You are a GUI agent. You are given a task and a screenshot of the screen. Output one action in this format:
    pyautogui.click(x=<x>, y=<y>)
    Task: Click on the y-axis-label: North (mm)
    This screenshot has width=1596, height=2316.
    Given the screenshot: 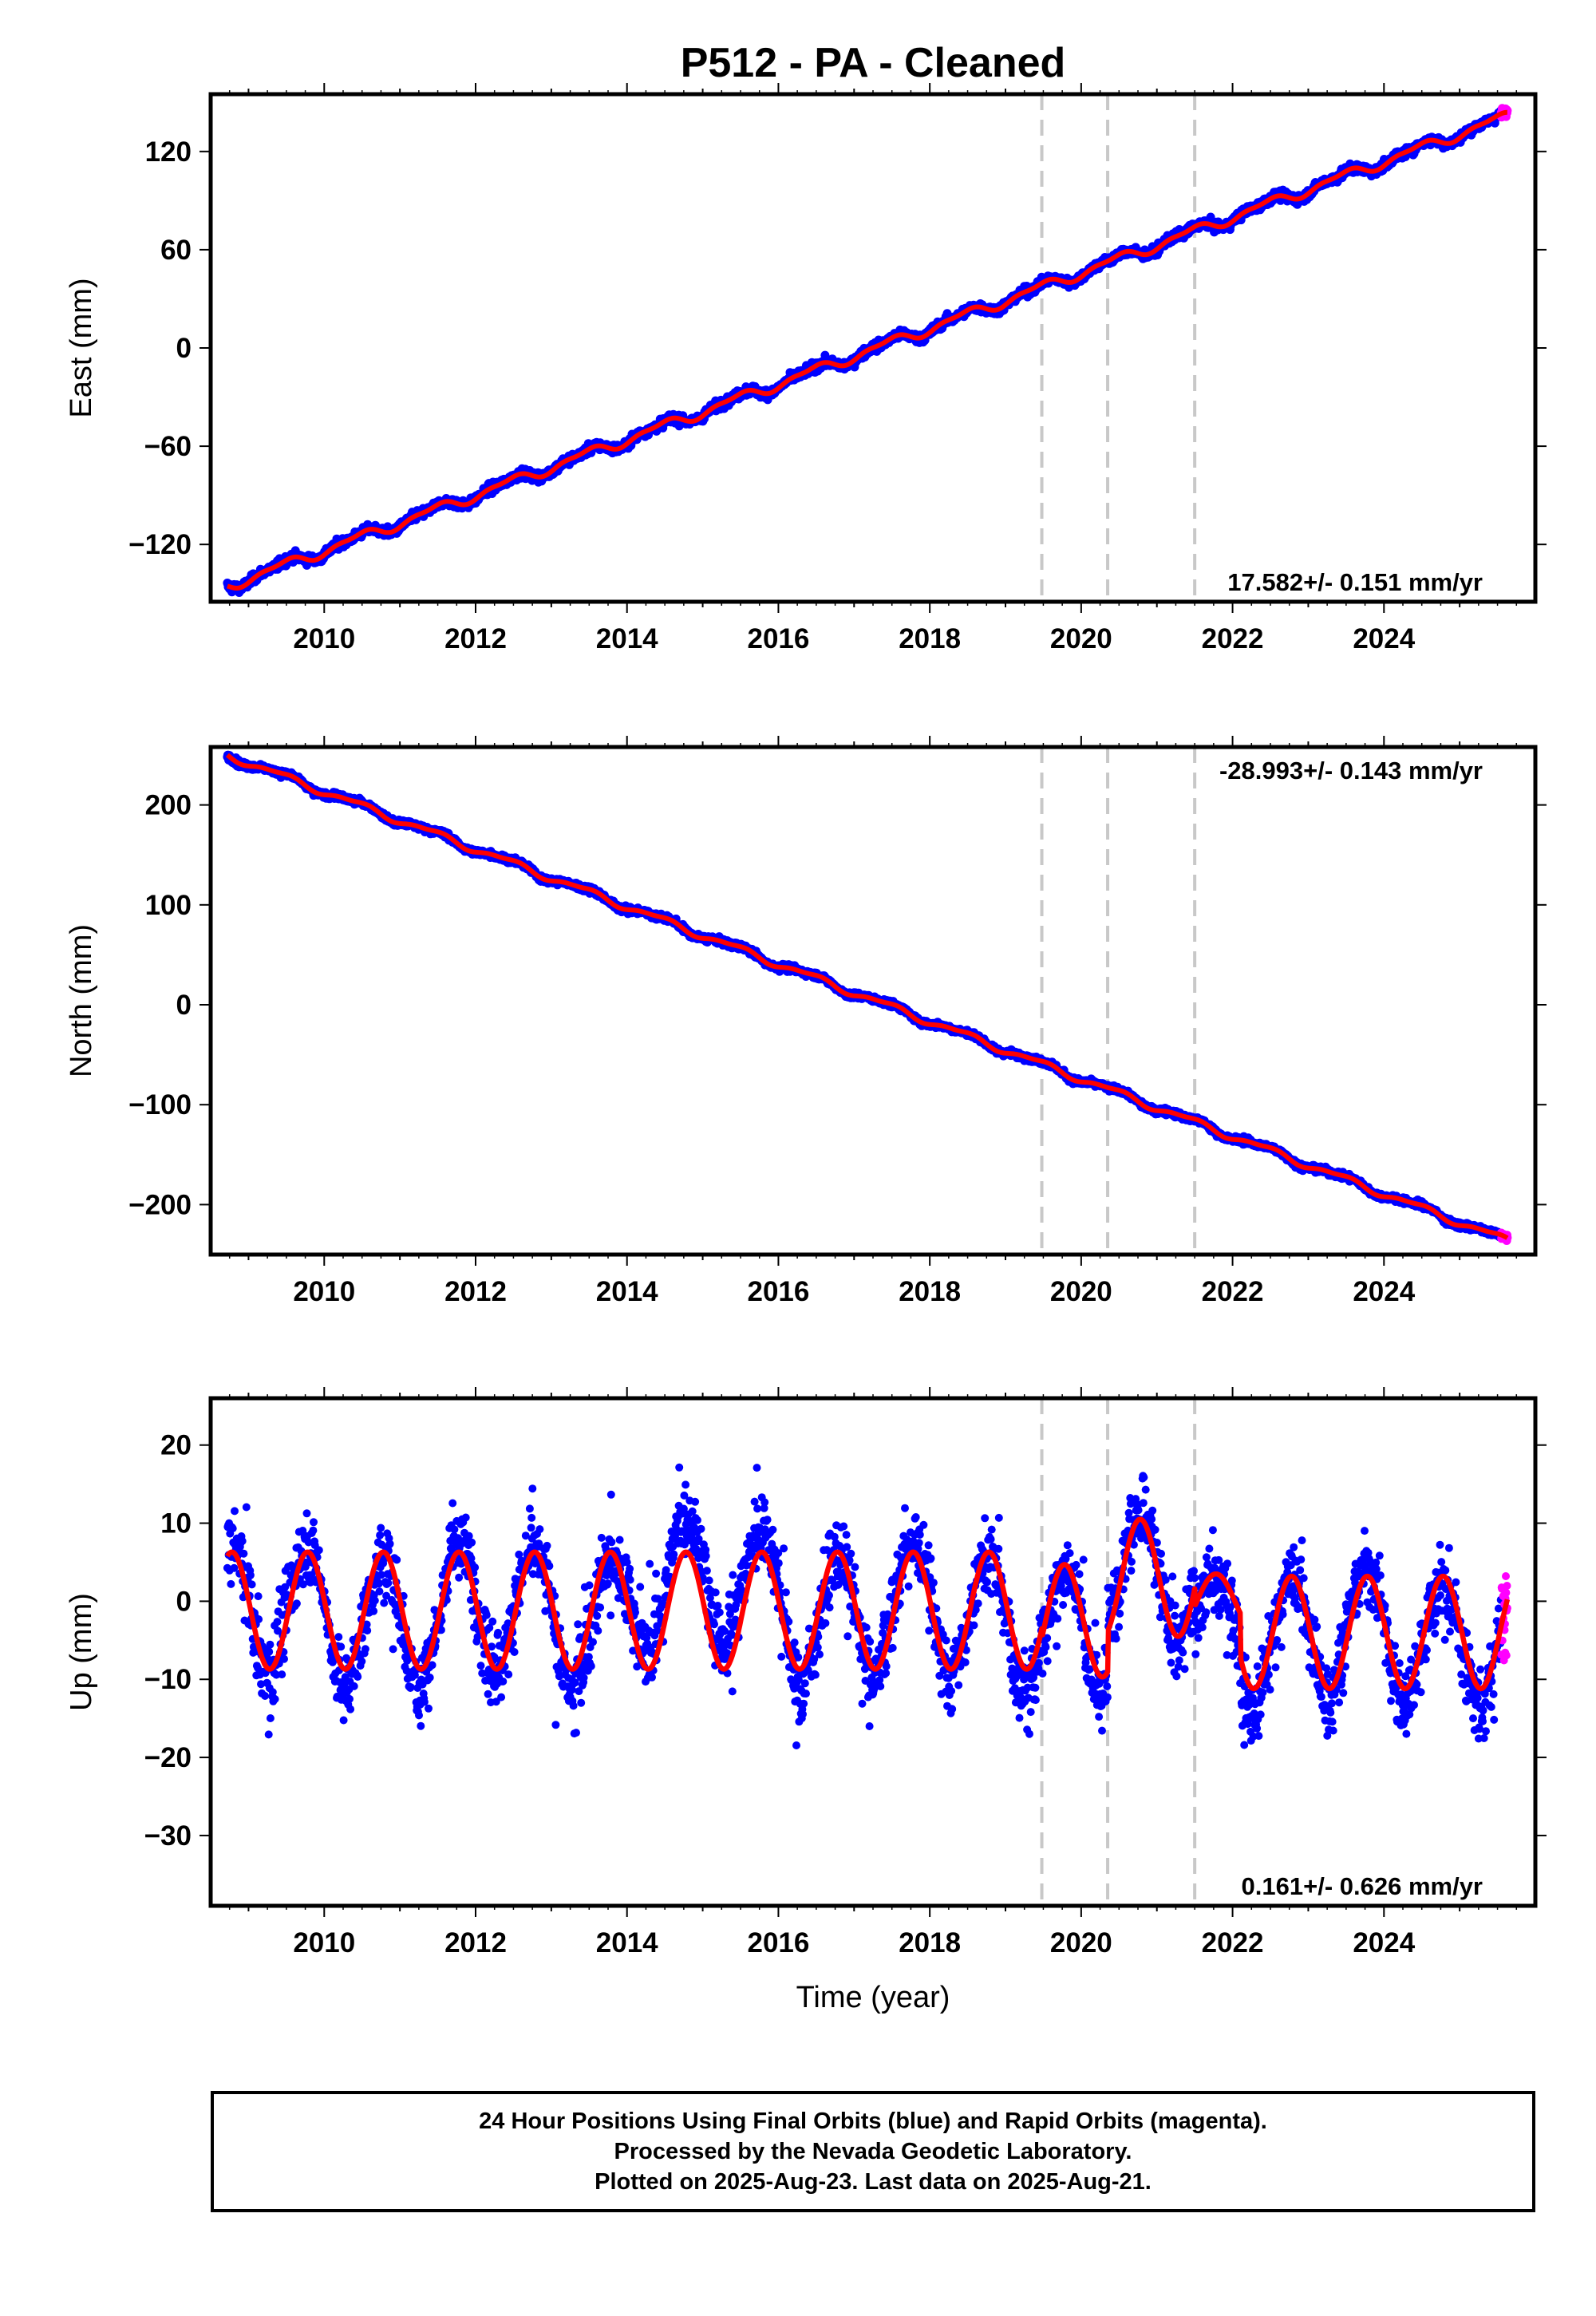 What is the action you would take?
    pyautogui.click(x=81, y=1001)
    